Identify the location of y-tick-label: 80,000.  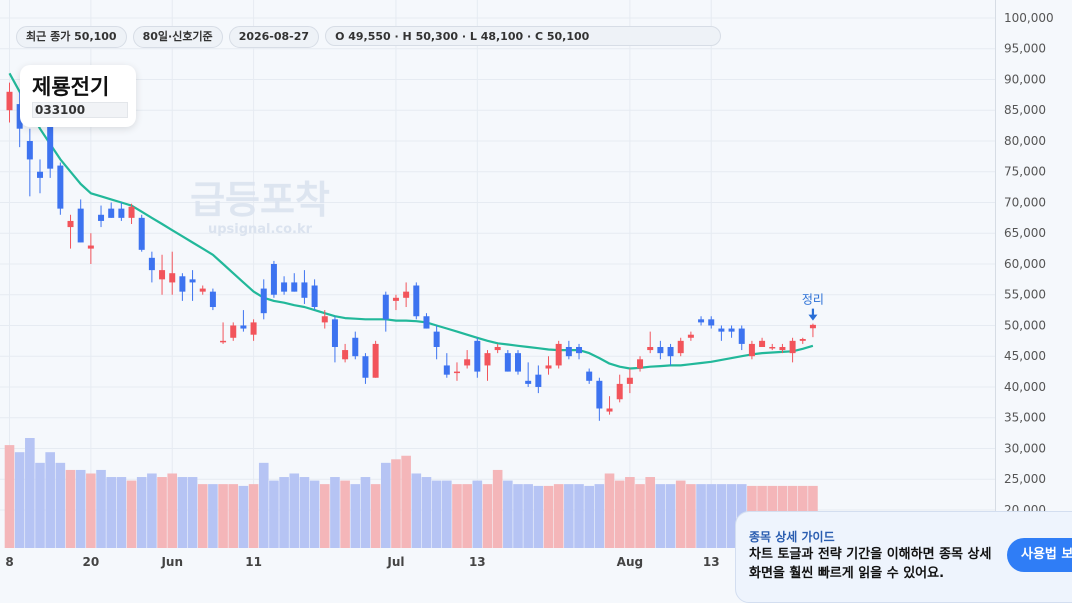
(1025, 141).